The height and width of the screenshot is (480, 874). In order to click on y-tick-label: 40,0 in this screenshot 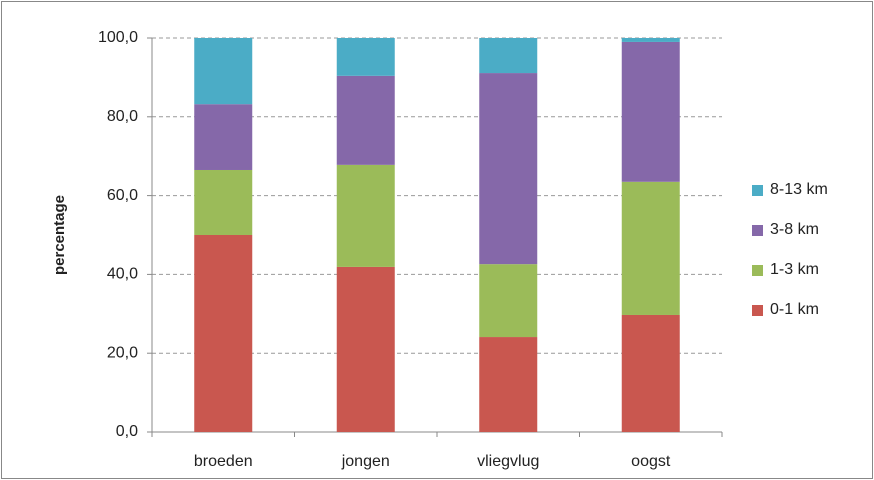, I will do `click(122, 274)`.